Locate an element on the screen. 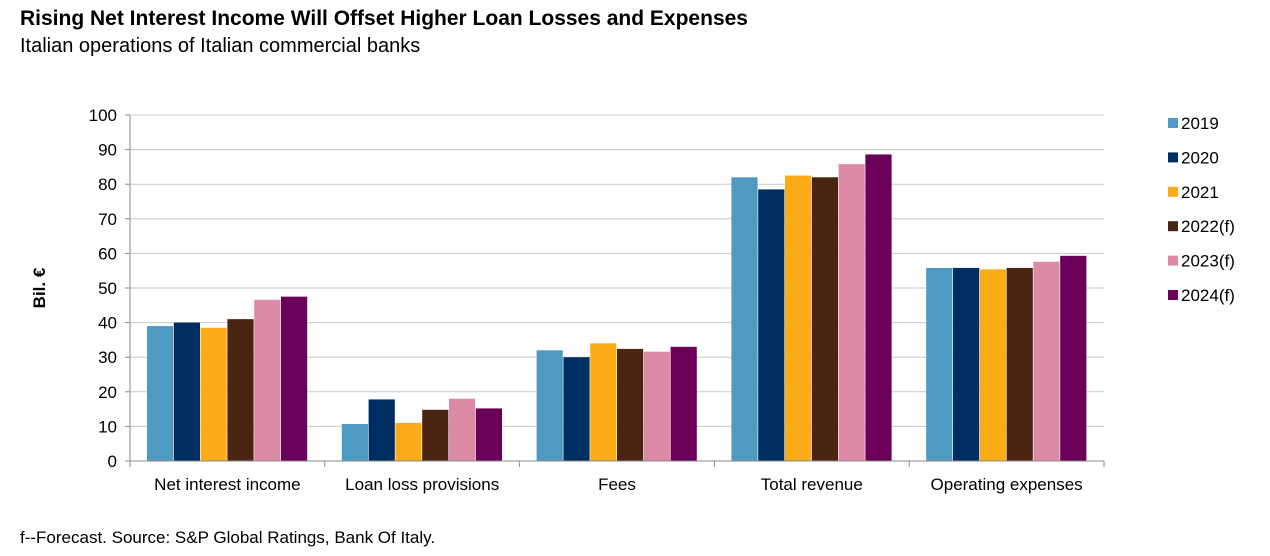 The width and height of the screenshot is (1270, 556). x-tick-label: Net interest income is located at coordinates (227, 484).